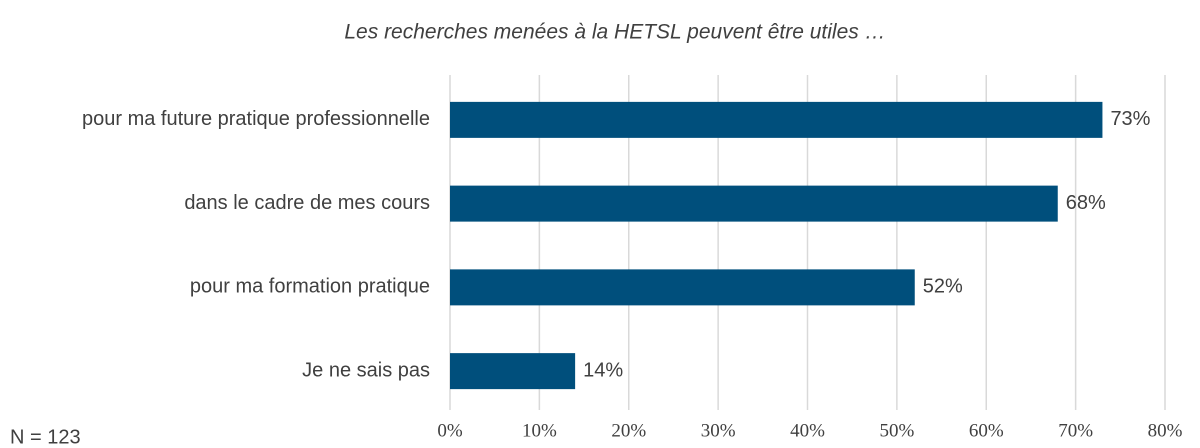 The height and width of the screenshot is (448, 1200). What do you see at coordinates (539, 430) in the screenshot?
I see `x-tick-label: 10%` at bounding box center [539, 430].